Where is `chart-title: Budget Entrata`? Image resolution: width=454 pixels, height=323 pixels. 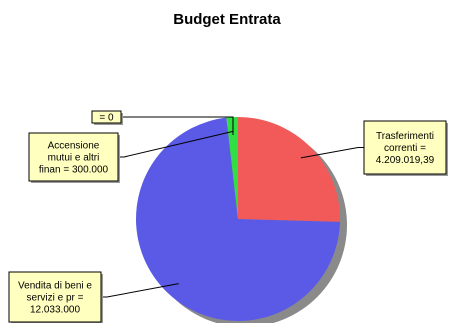 chart-title: Budget Entrata is located at coordinates (227, 19).